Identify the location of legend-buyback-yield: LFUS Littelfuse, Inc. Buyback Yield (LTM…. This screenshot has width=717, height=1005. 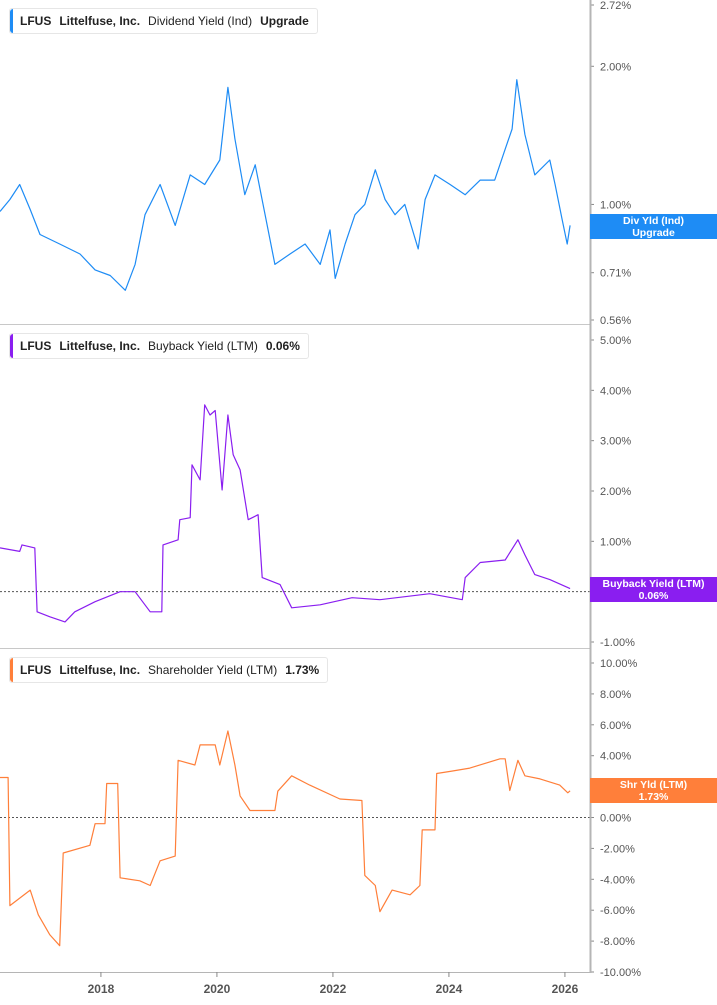
(159, 346).